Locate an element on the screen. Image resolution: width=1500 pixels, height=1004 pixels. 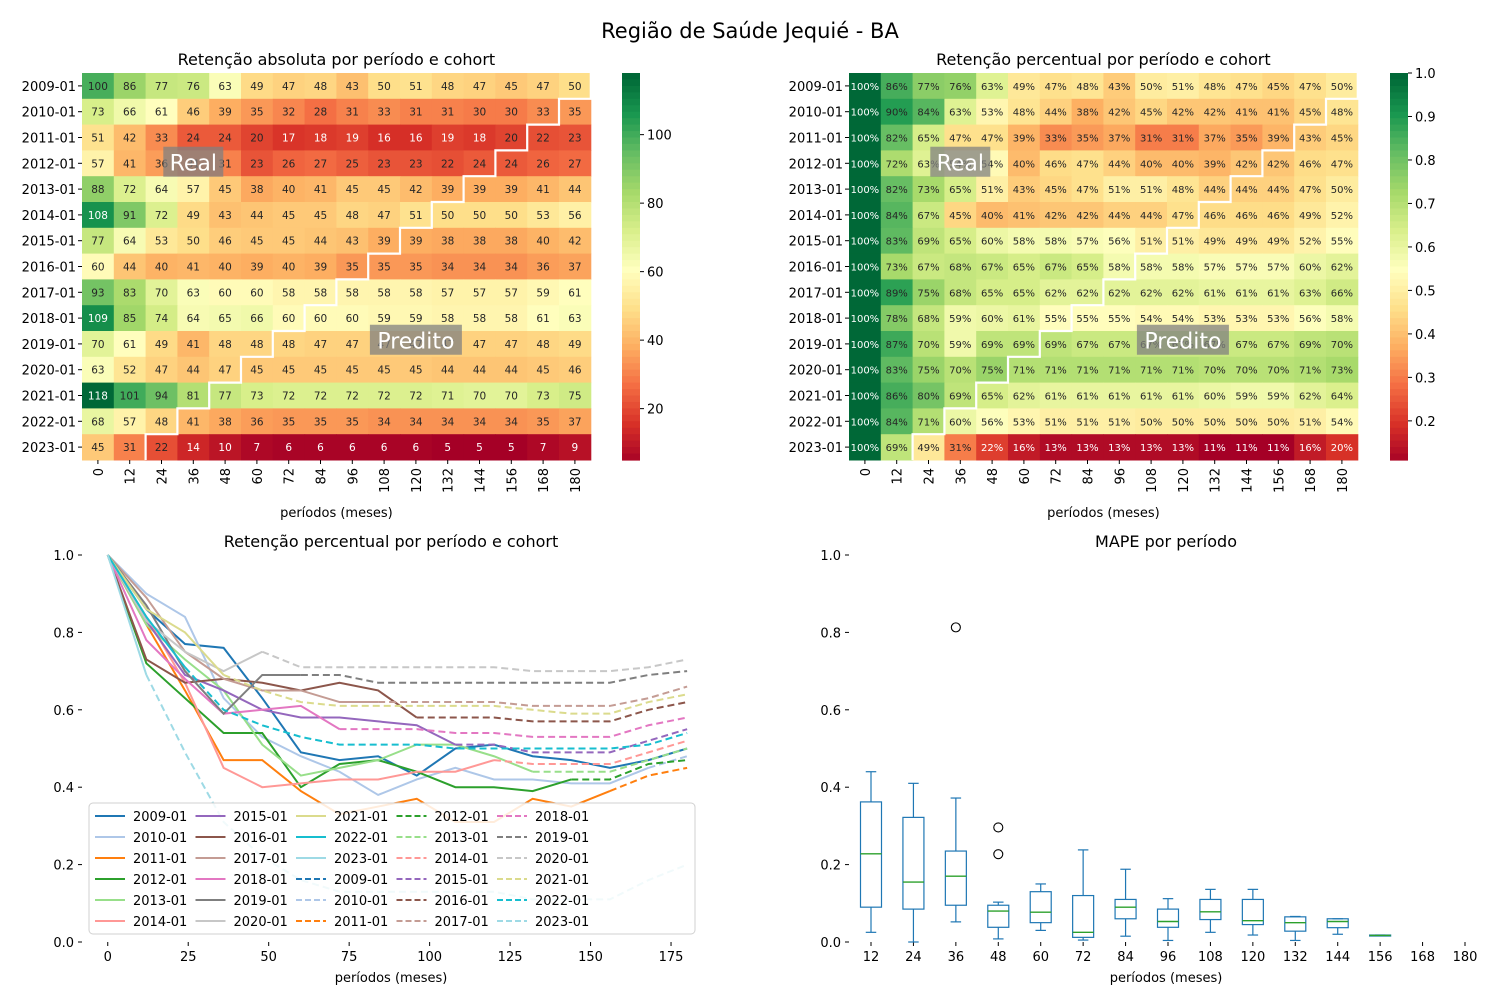
pct-cell-label: 84% is located at coordinates (897, 216).